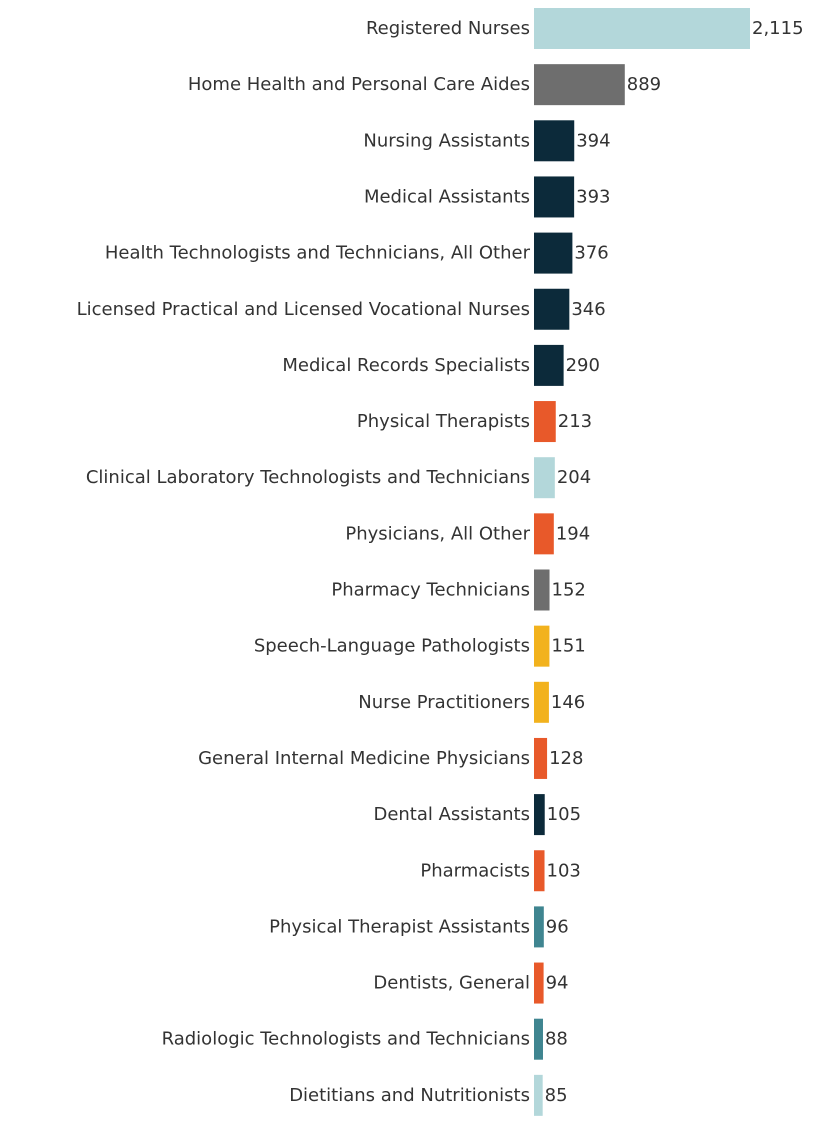 The width and height of the screenshot is (817, 1122). Describe the element at coordinates (447, 196) in the screenshot. I see `category-label-3: Medical Assistants` at that location.